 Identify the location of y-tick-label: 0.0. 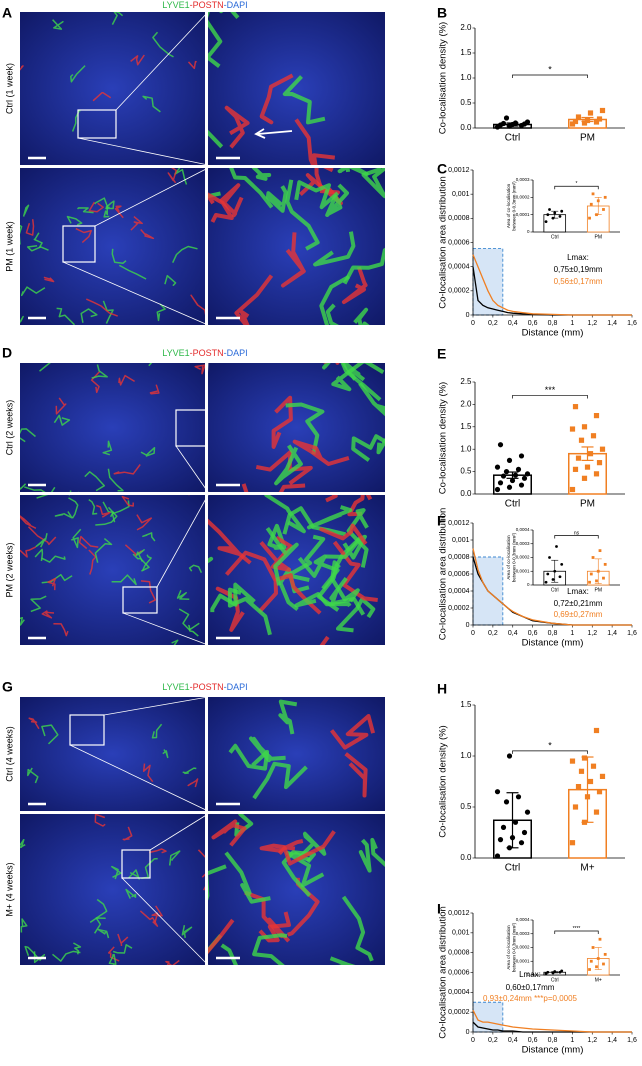
(466, 493).